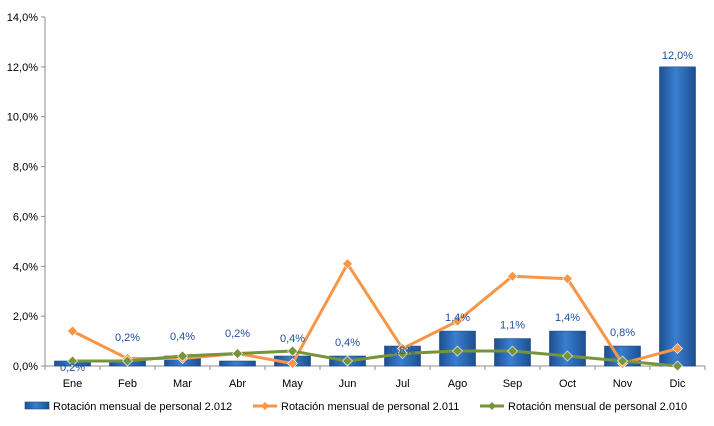 This screenshot has width=714, height=426. What do you see at coordinates (37, 405) in the screenshot?
I see `legend-swatch-2012` at bounding box center [37, 405].